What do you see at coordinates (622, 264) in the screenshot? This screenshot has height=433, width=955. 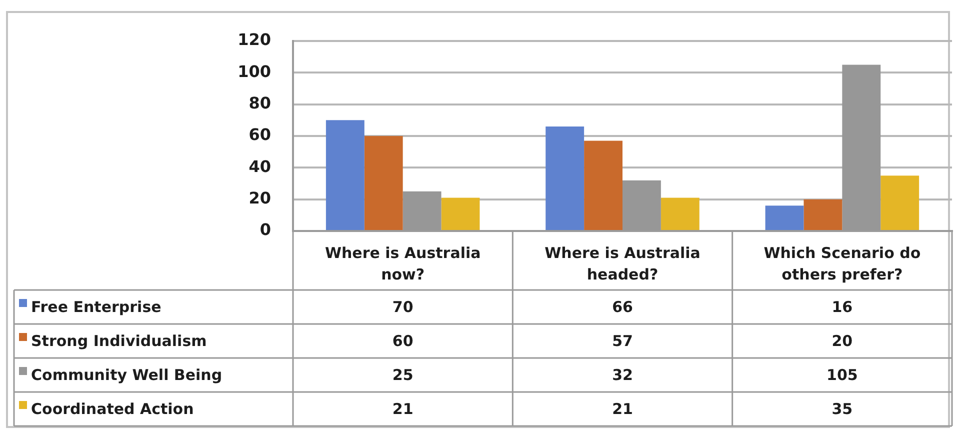 I see `x-tick-label: Where is Australia headed?` at bounding box center [622, 264].